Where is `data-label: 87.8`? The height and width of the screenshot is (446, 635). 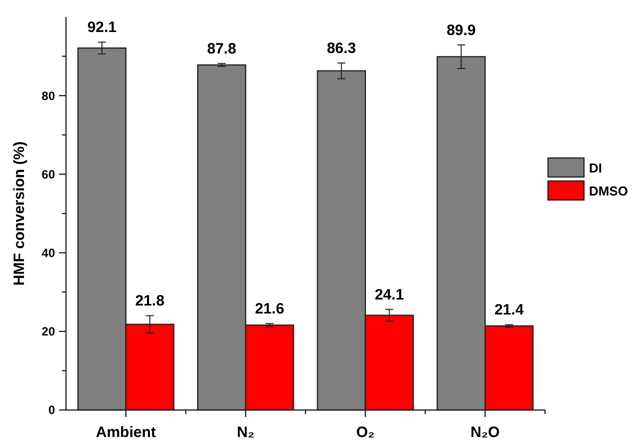 data-label: 87.8 is located at coordinates (221, 49).